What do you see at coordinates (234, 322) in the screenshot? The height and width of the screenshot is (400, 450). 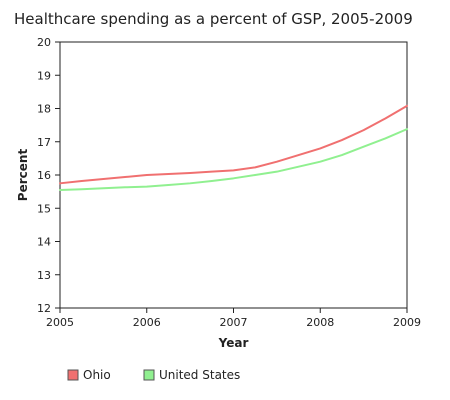 I see `x-tick-label: 2007` at bounding box center [234, 322].